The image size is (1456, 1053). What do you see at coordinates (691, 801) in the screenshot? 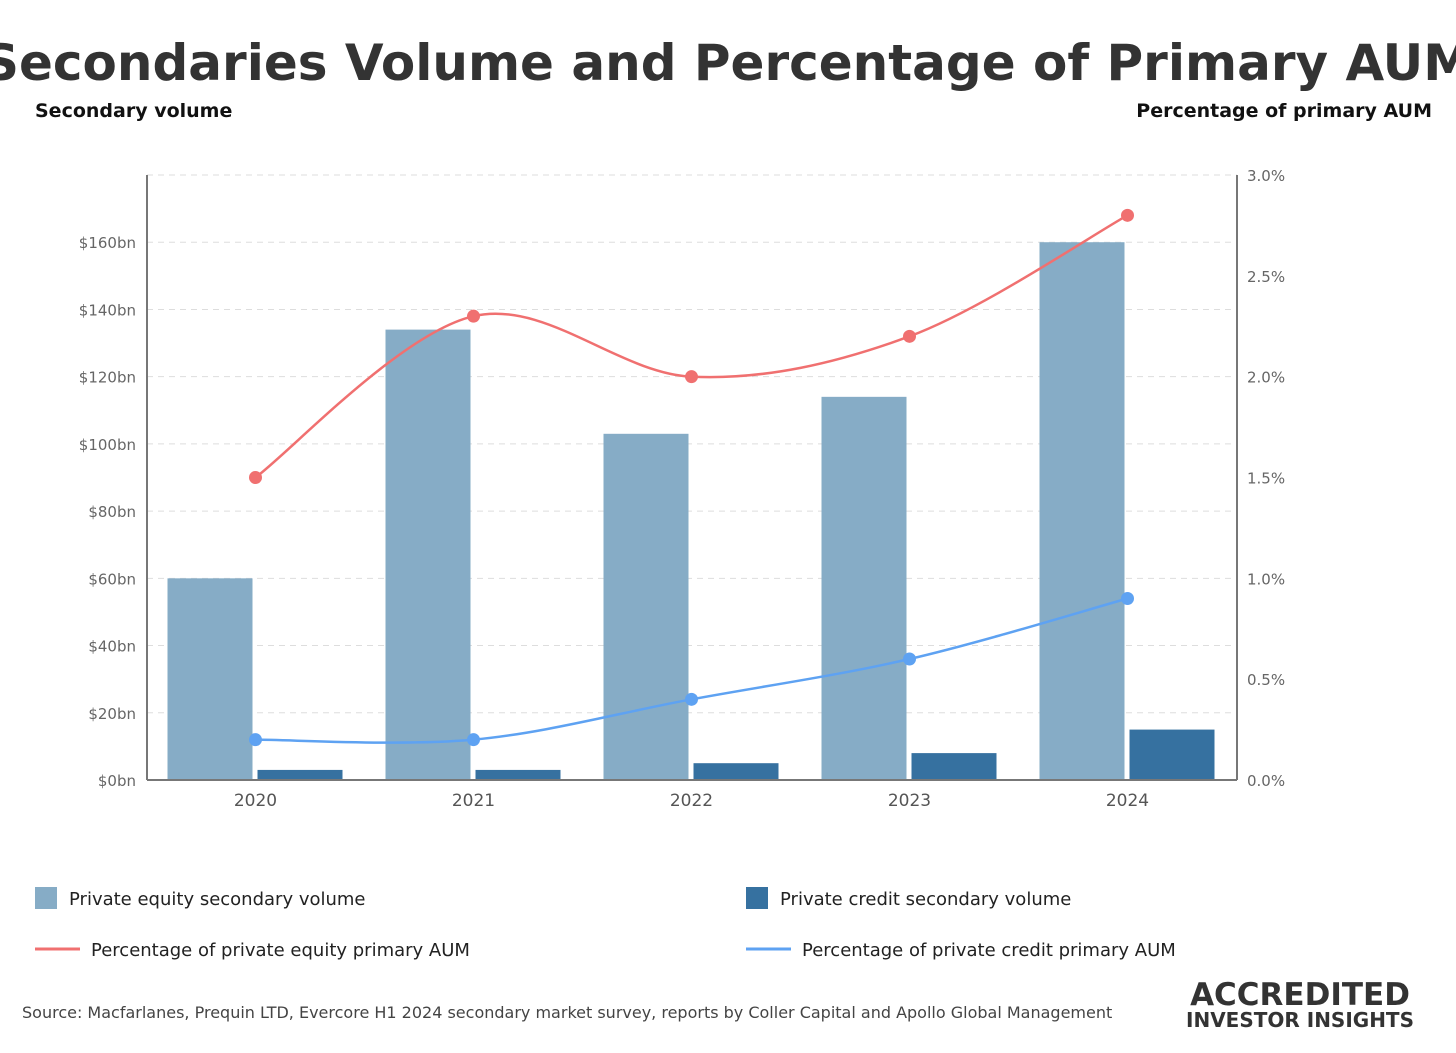
I see `x-tick-label: 2022` at bounding box center [691, 801].